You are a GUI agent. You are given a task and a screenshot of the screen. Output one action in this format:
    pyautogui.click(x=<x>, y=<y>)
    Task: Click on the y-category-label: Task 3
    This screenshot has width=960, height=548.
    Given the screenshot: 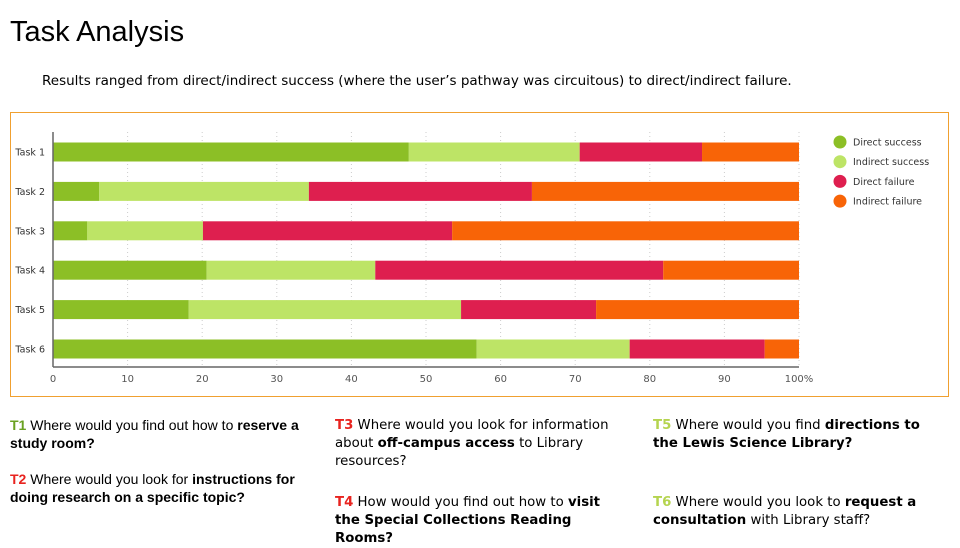 What is the action you would take?
    pyautogui.click(x=29, y=231)
    